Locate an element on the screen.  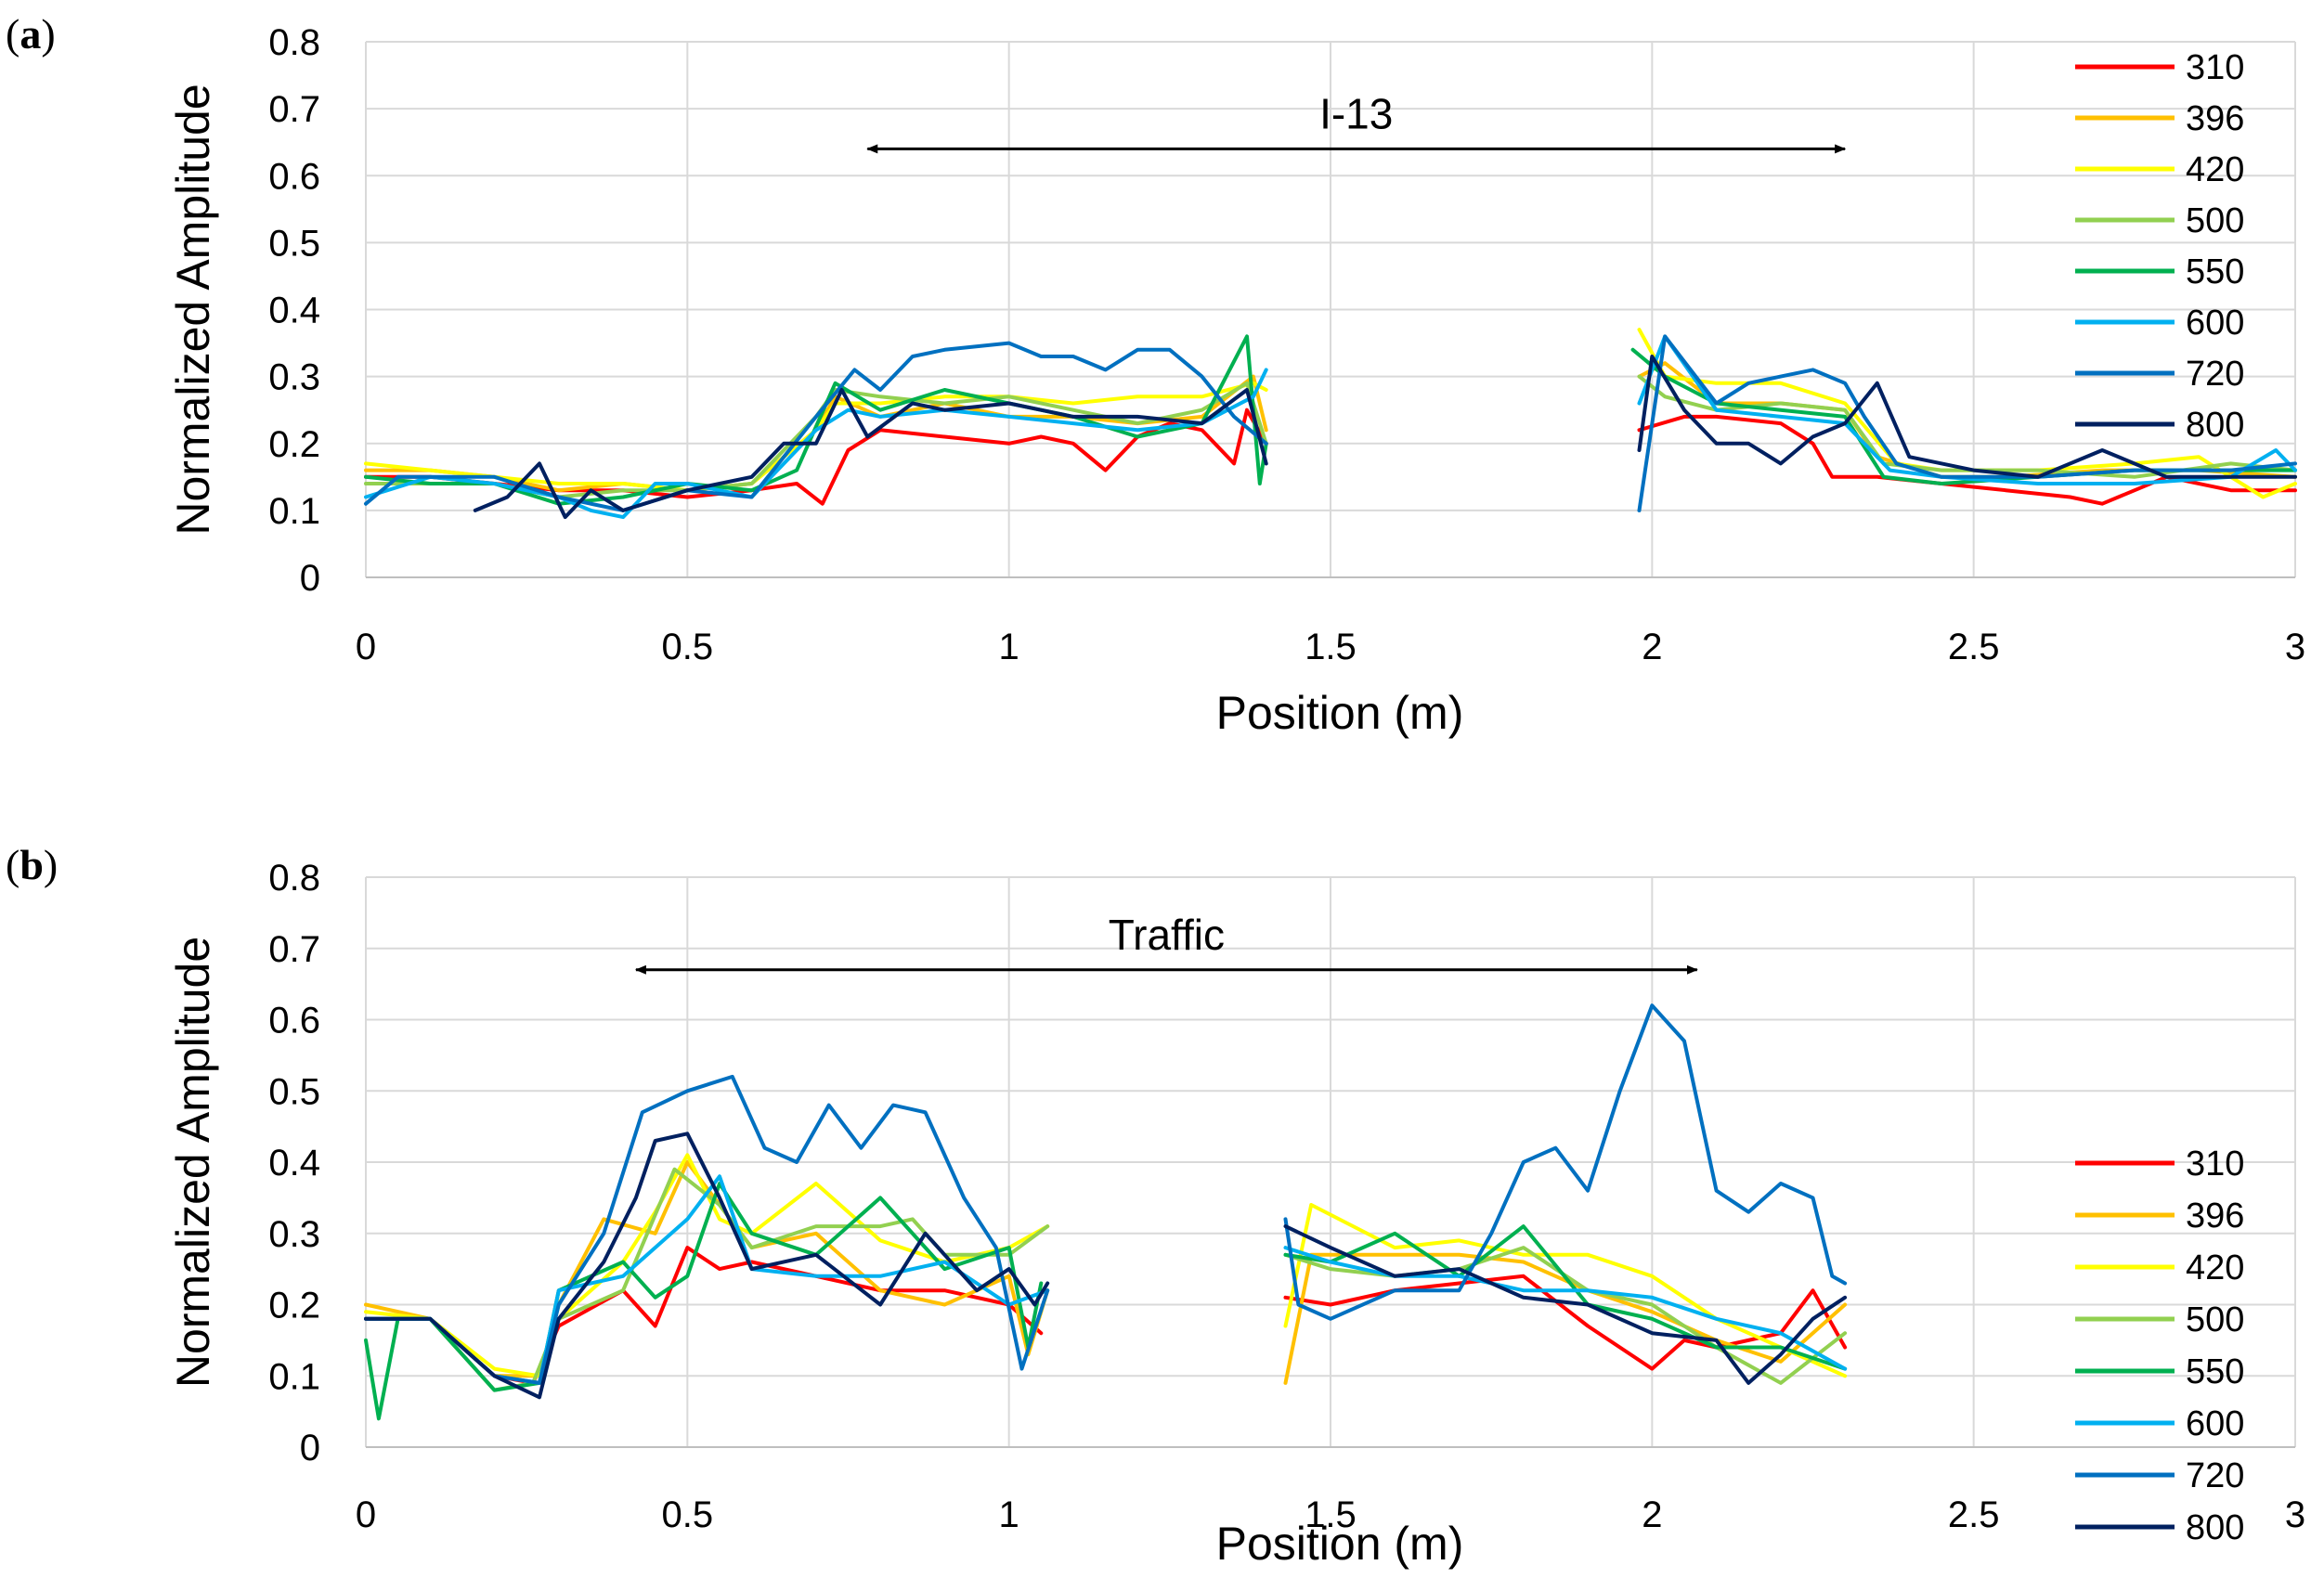
panel-label-a-open: ( is located at coordinates (13, 34).